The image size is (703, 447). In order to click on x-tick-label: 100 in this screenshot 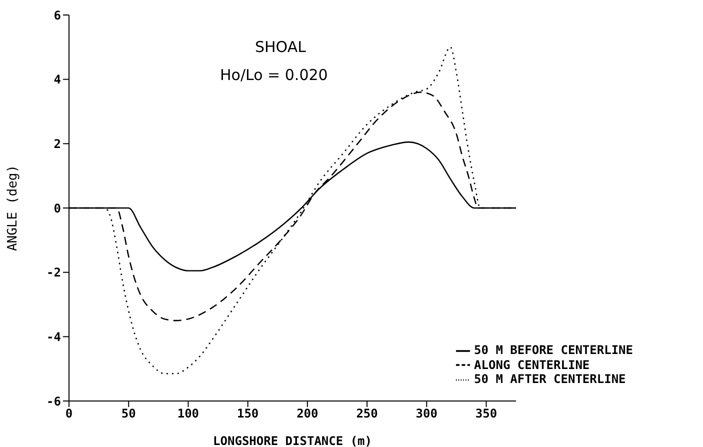, I will do `click(188, 413)`.